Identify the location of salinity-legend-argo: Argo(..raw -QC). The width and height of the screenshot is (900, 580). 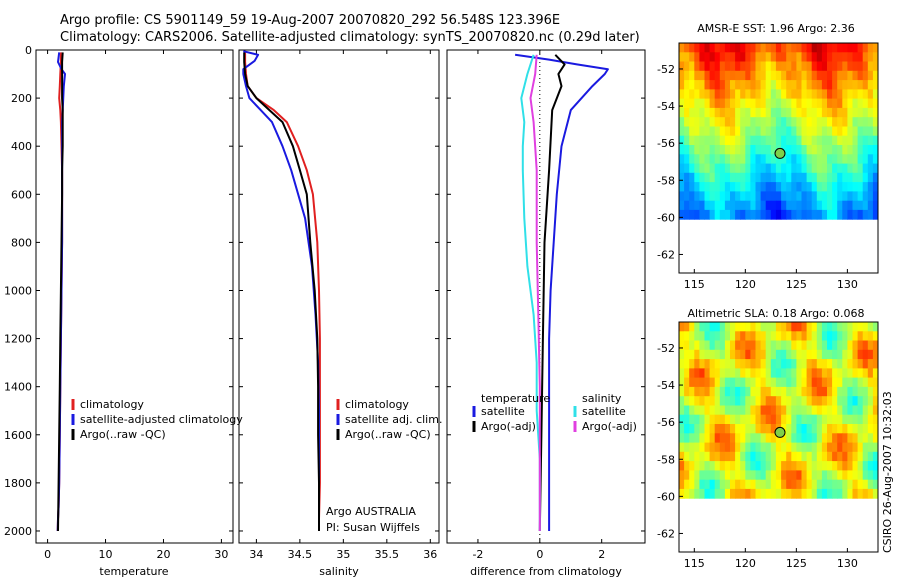
(388, 434).